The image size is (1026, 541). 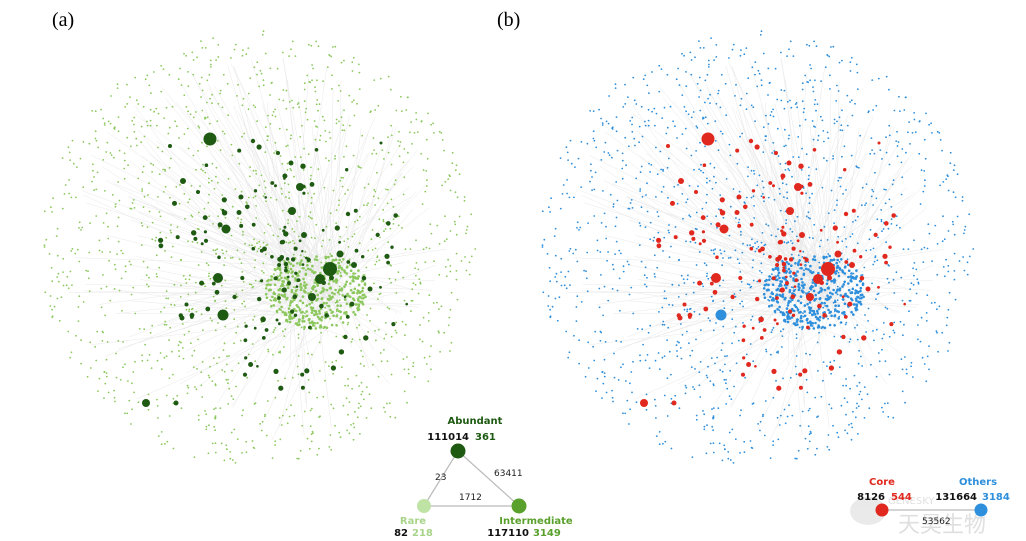 What do you see at coordinates (63, 20) in the screenshot?
I see `panel-a-label: (a)` at bounding box center [63, 20].